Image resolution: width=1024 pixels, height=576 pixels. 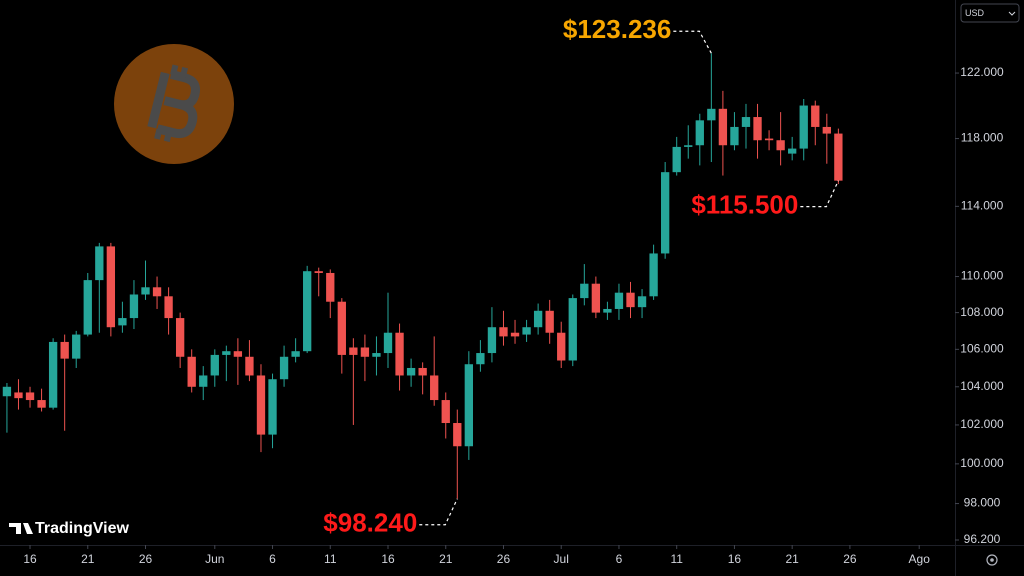 I want to click on y-tick-label: 104.000, so click(x=982, y=386).